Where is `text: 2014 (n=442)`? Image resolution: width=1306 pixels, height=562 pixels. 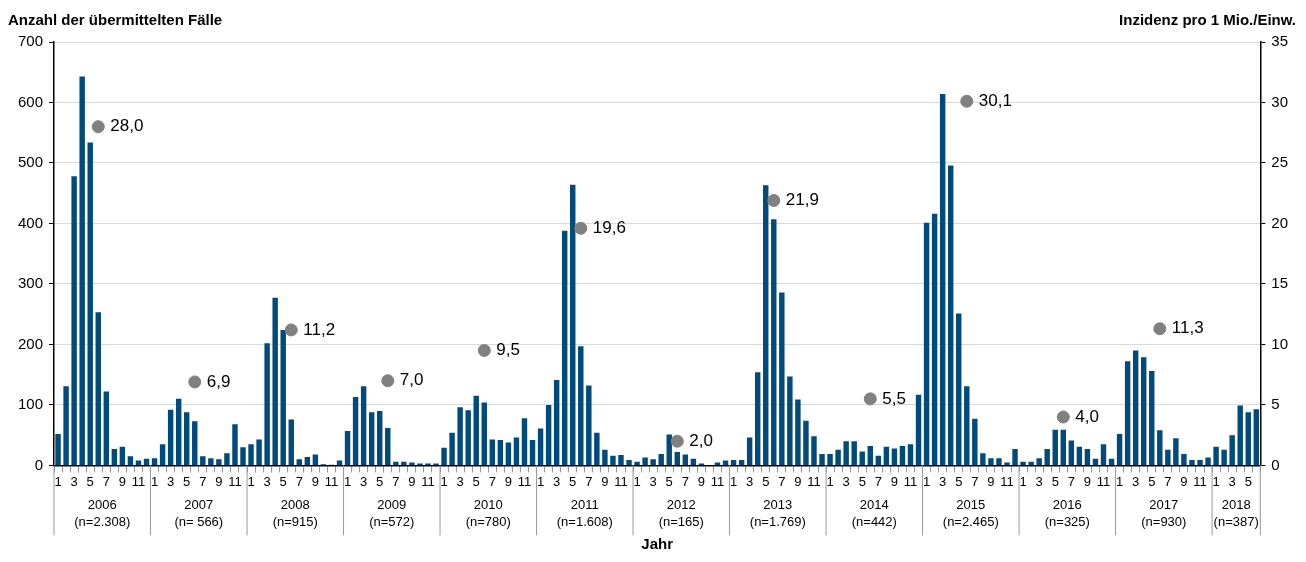
text: 2014 (n=442) is located at coordinates (874, 512).